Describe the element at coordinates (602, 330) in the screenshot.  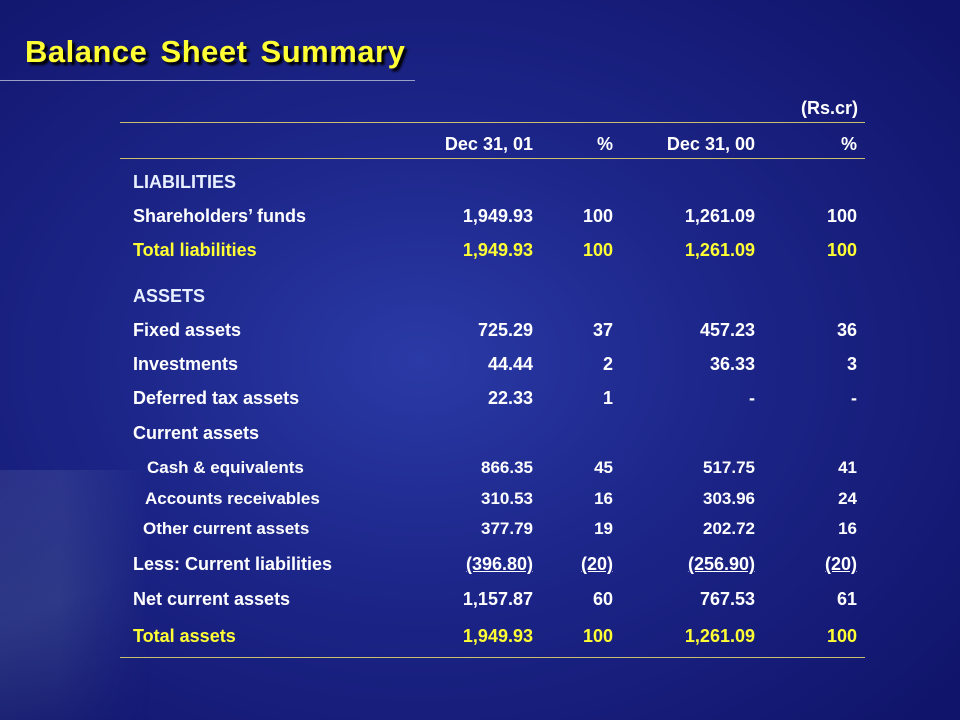
I see `cell-value: 37` at that location.